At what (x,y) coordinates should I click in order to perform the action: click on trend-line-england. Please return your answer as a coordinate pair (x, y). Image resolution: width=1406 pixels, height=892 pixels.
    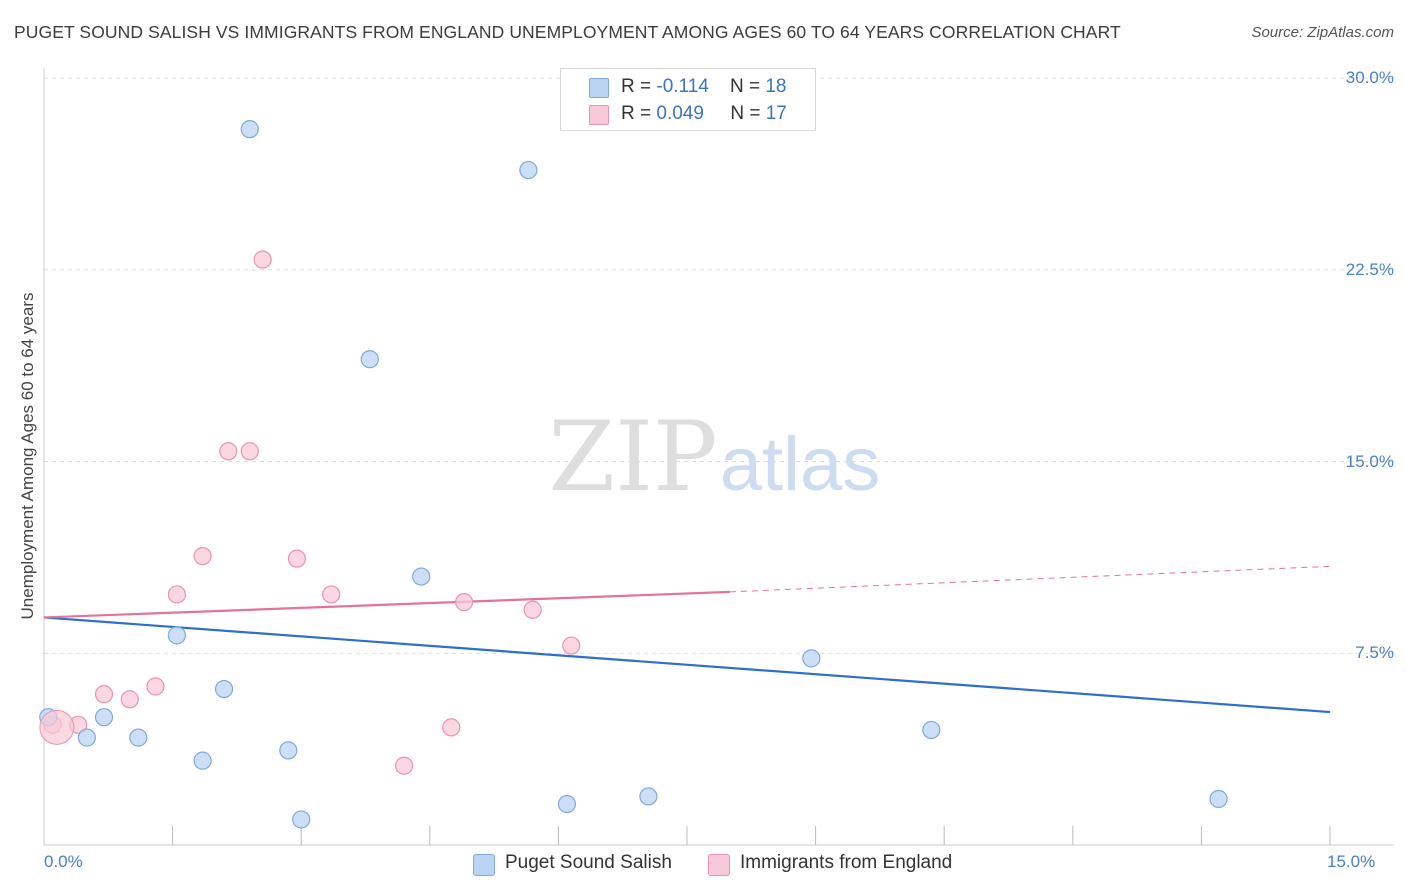
    Looking at the image, I should click on (386, 604).